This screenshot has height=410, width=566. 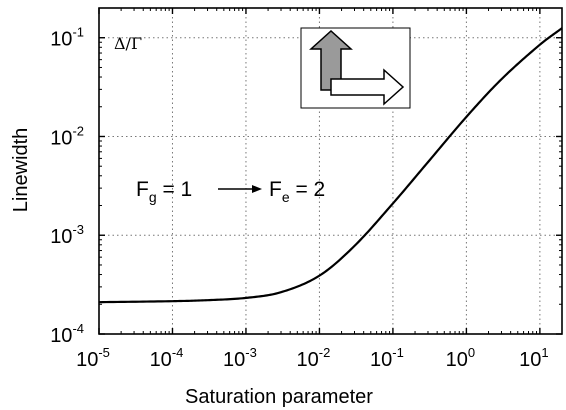 What do you see at coordinates (257, 189) in the screenshot?
I see `transition-arrow-head` at bounding box center [257, 189].